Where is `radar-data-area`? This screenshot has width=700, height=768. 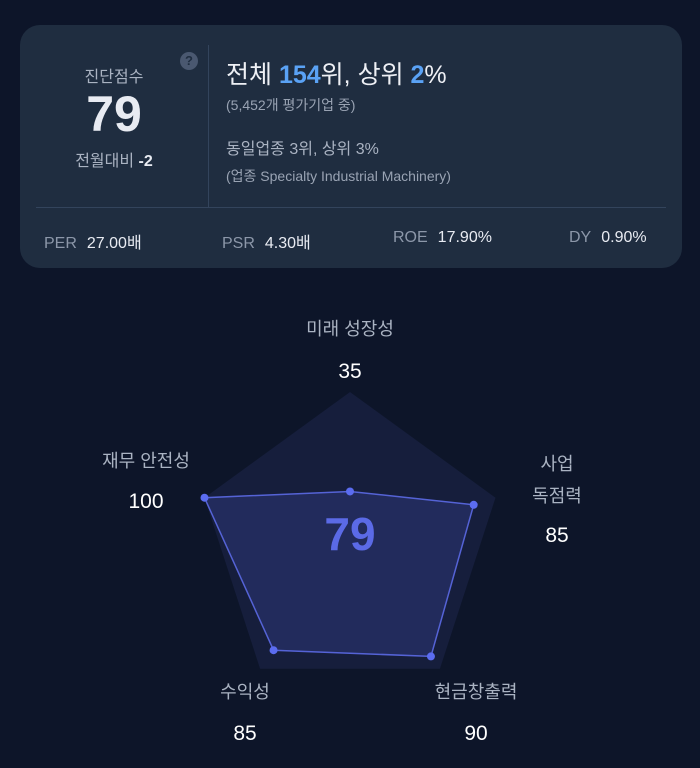
radar-data-area is located at coordinates (339, 574).